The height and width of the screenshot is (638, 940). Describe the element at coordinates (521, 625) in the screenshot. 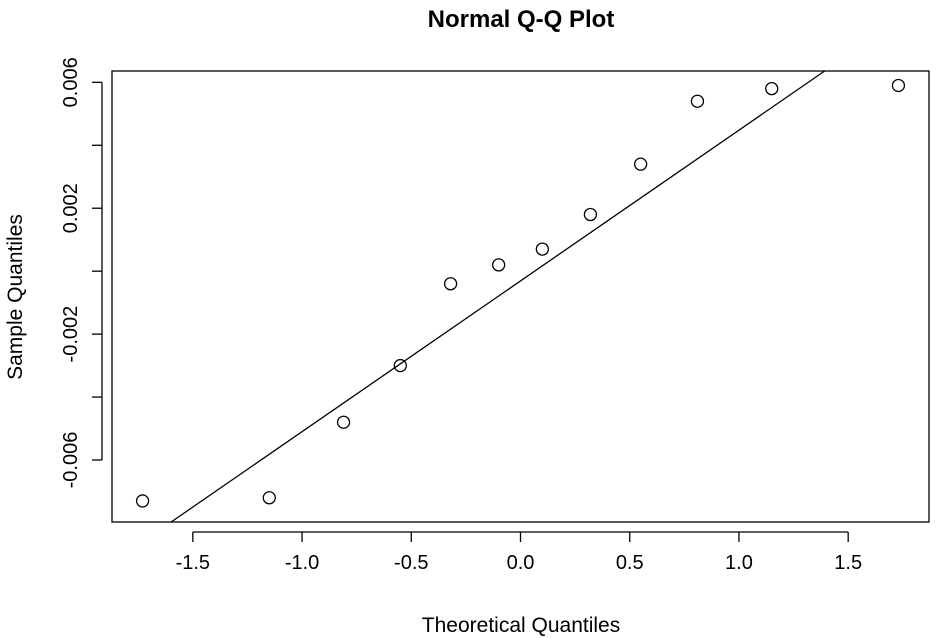

I see `x-axis-label: Theoretical Quantiles` at that location.